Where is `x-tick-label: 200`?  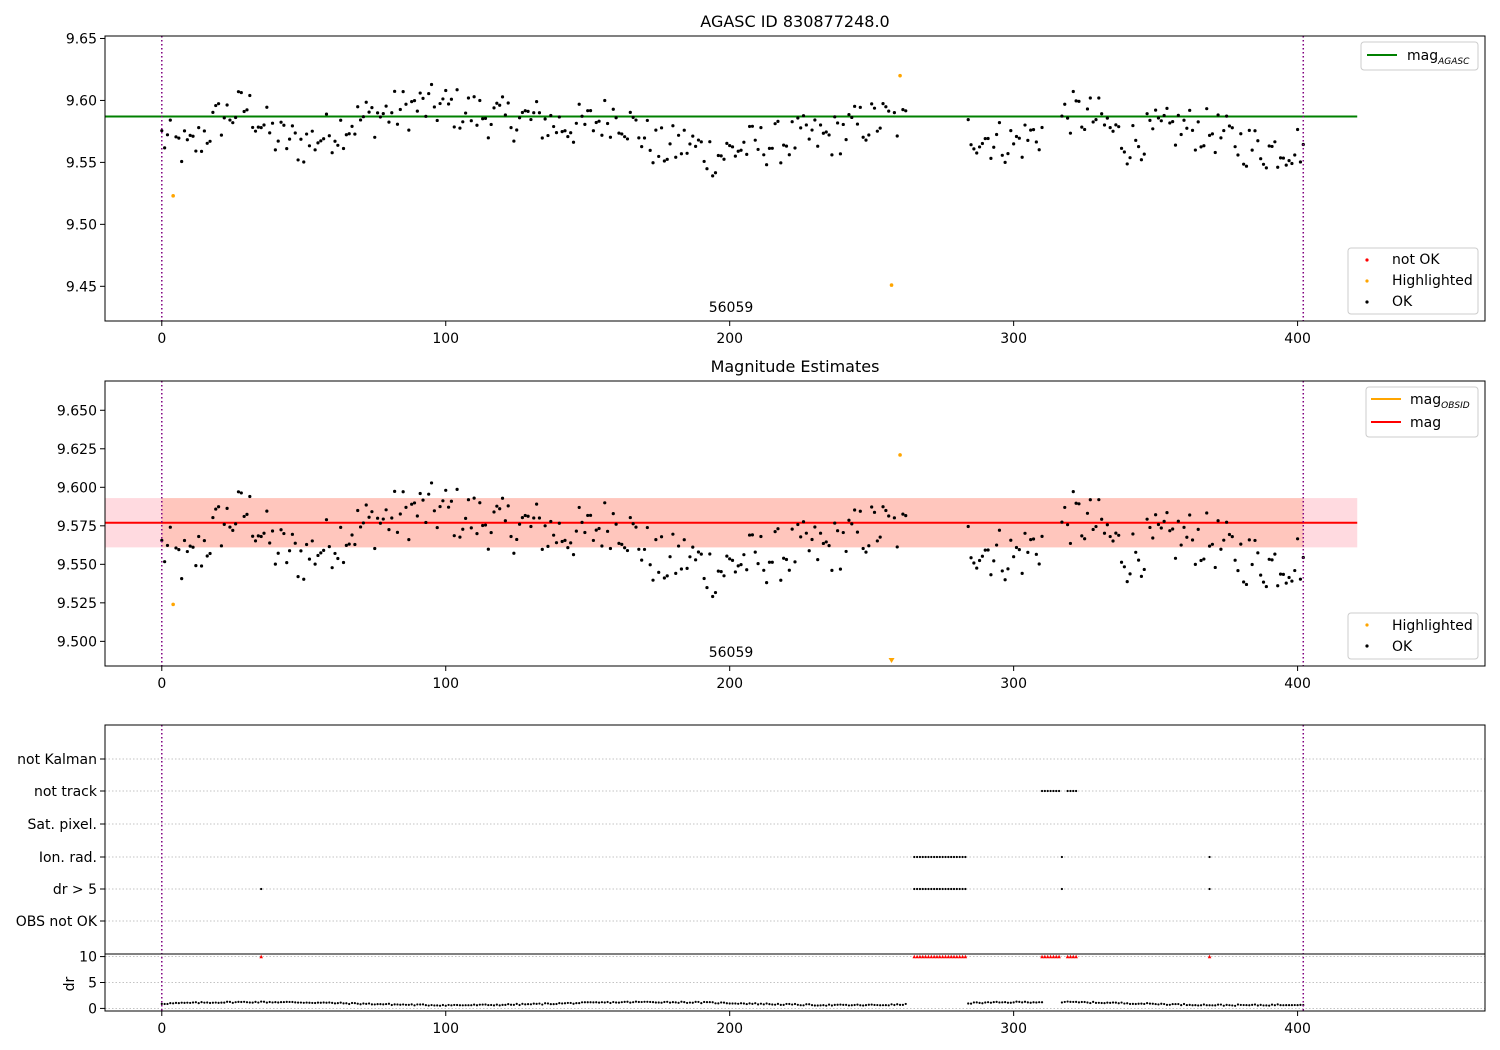 x-tick-label: 200 is located at coordinates (729, 684).